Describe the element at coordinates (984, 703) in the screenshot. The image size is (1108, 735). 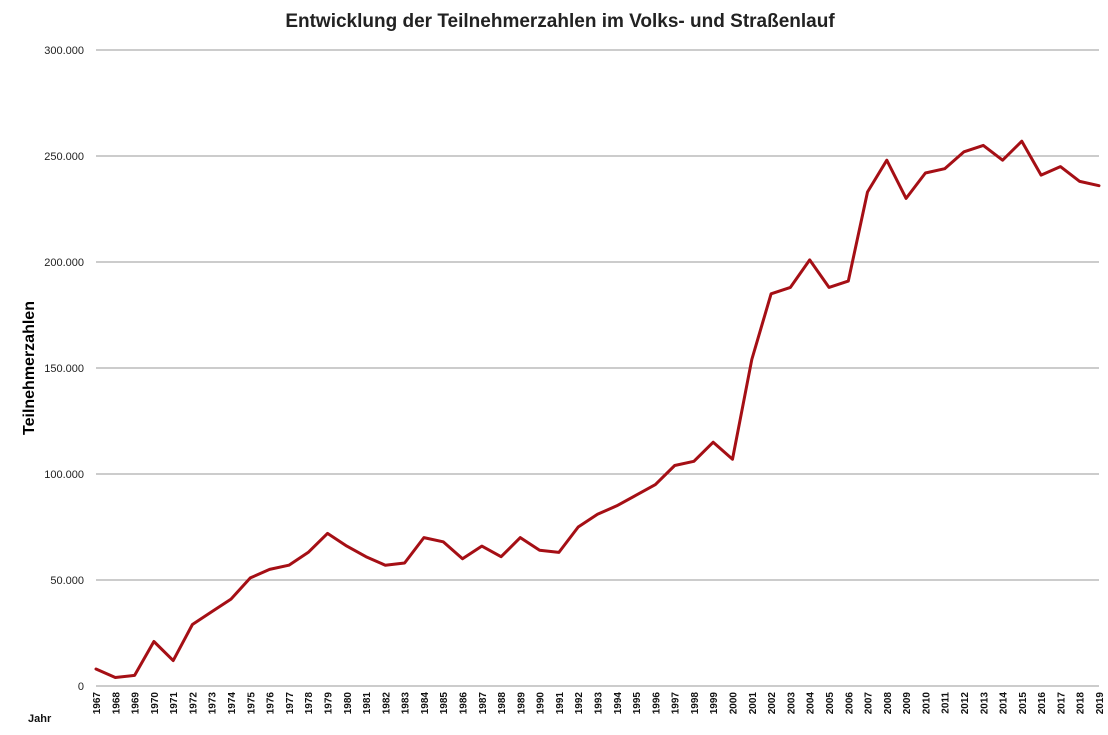
I see `x-tick-label: 2013` at that location.